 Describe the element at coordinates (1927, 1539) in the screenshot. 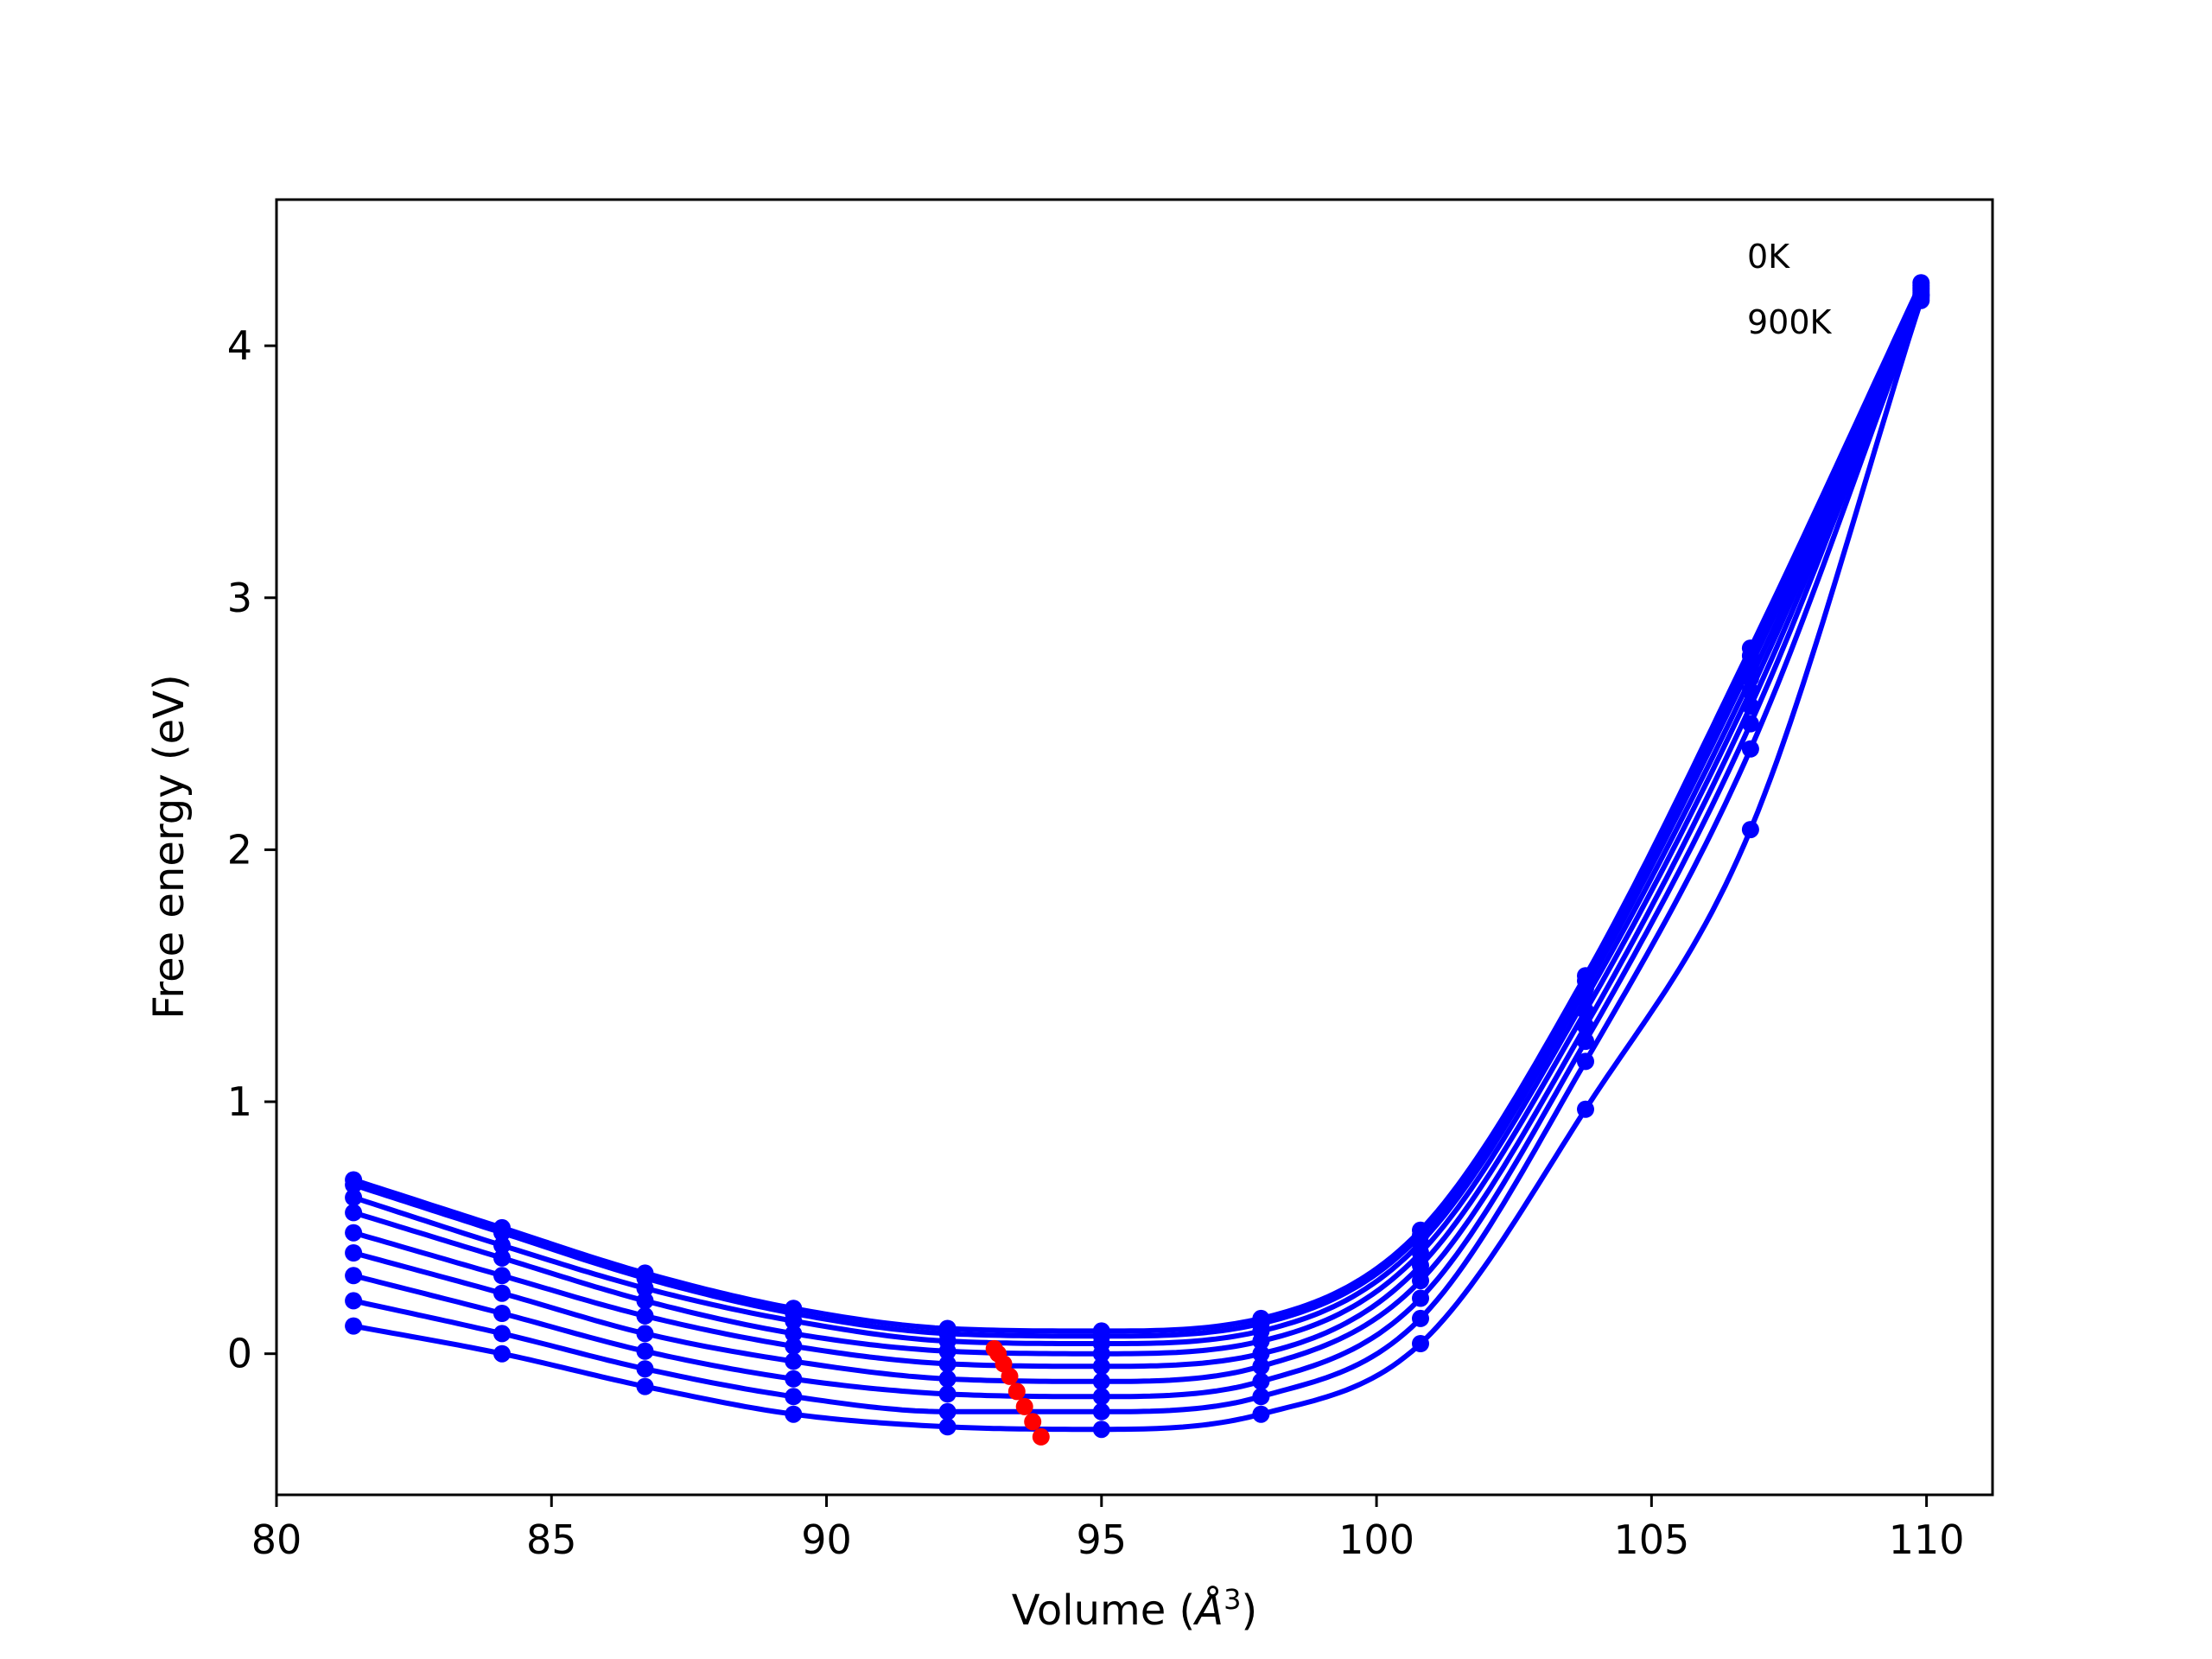

I see `x-tick-label: 110` at that location.